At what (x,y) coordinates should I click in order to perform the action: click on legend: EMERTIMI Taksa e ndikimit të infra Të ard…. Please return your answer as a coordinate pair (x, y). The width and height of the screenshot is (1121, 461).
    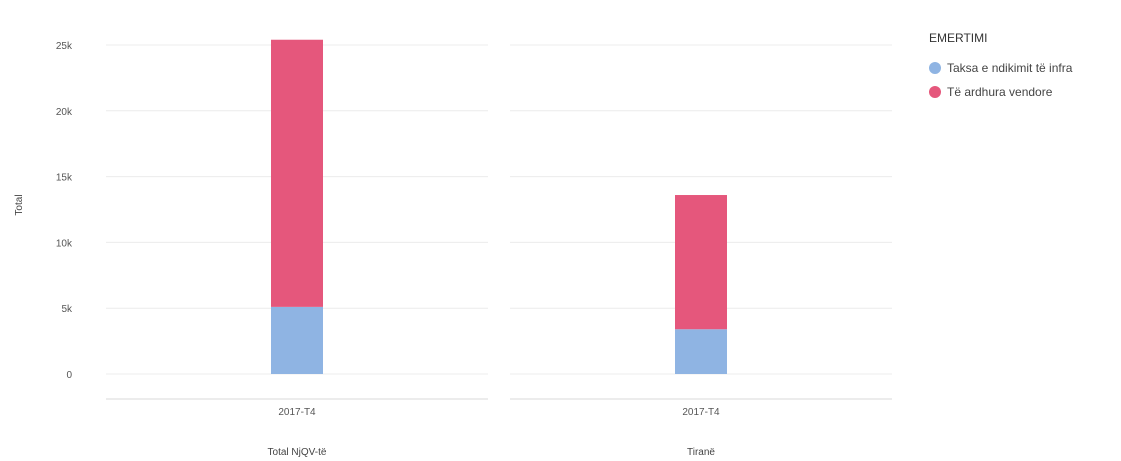
    Looking at the image, I should click on (1001, 65).